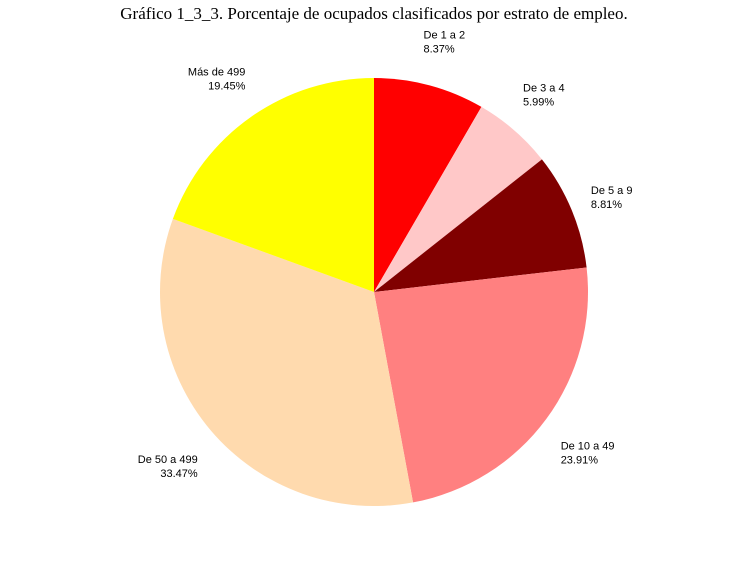  I want to click on pie-label-de-5-a-9: De 5 a 9 8.81%, so click(612, 198).